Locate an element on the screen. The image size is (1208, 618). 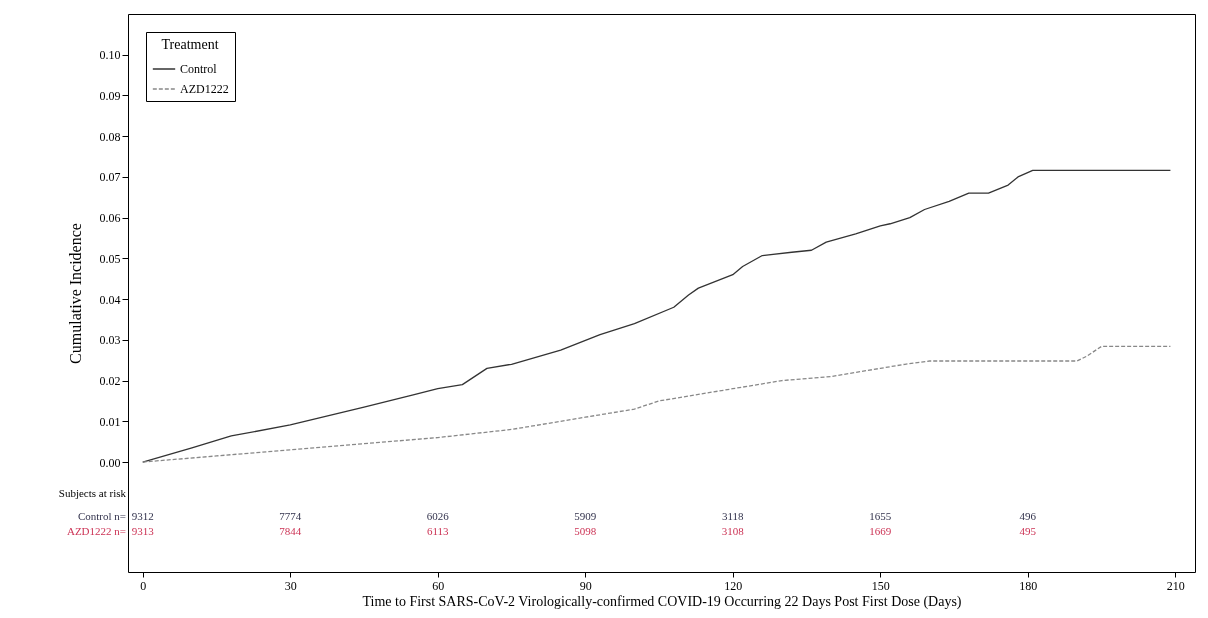
annotation: 9313 is located at coordinates (143, 531).